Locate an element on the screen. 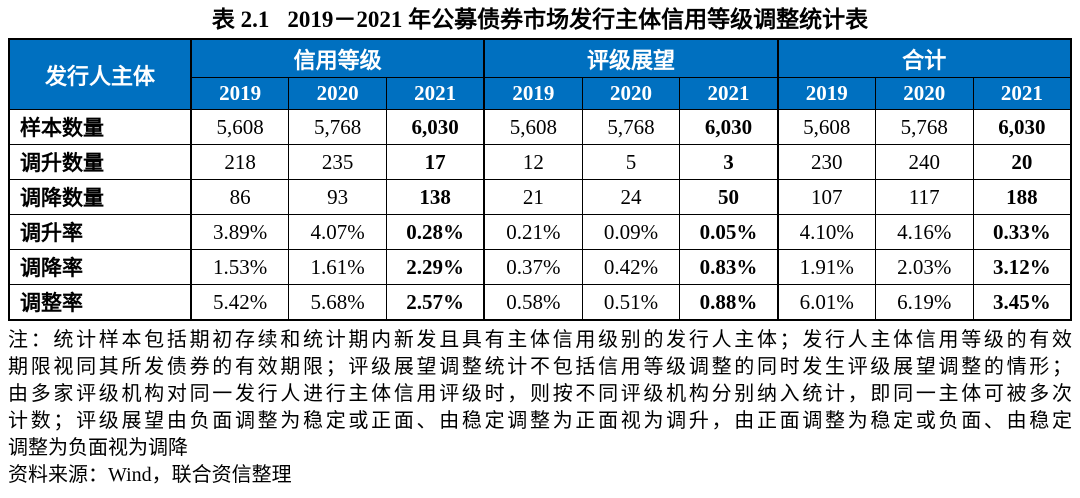 The height and width of the screenshot is (498, 1080). data-cell: 107 is located at coordinates (826, 197).